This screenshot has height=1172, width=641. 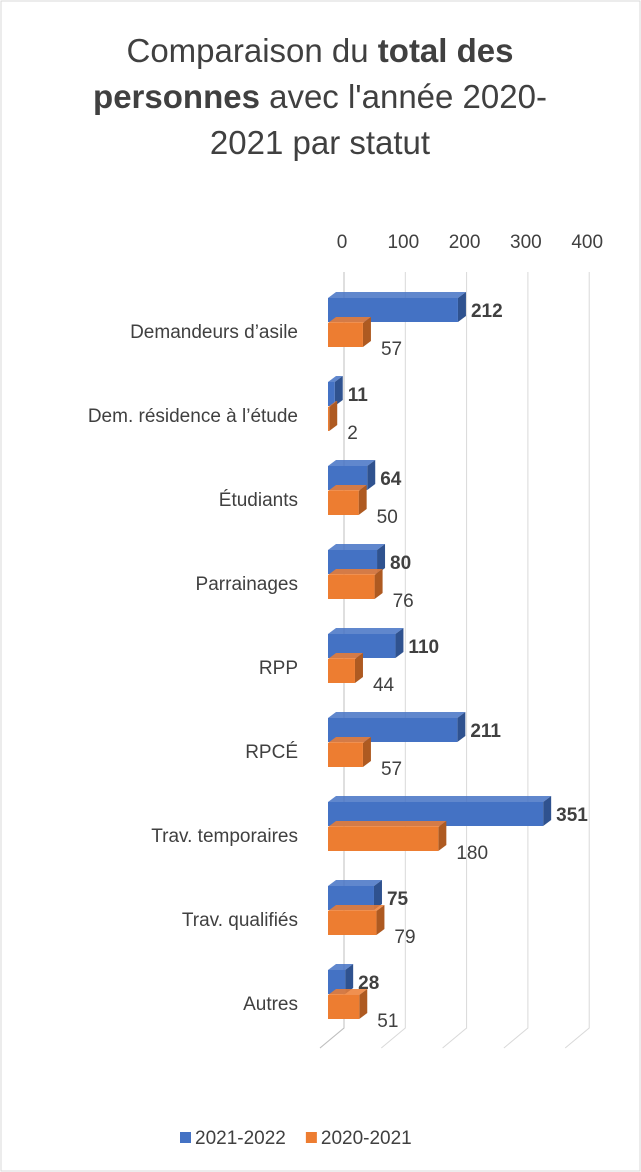 I want to click on data-label: 76, so click(x=403, y=601).